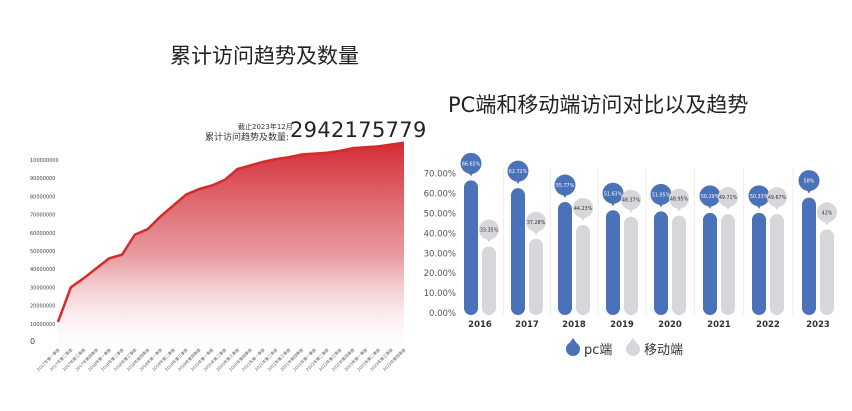 Image resolution: width=852 pixels, height=411 pixels. I want to click on data-label: 58%, so click(809, 182).